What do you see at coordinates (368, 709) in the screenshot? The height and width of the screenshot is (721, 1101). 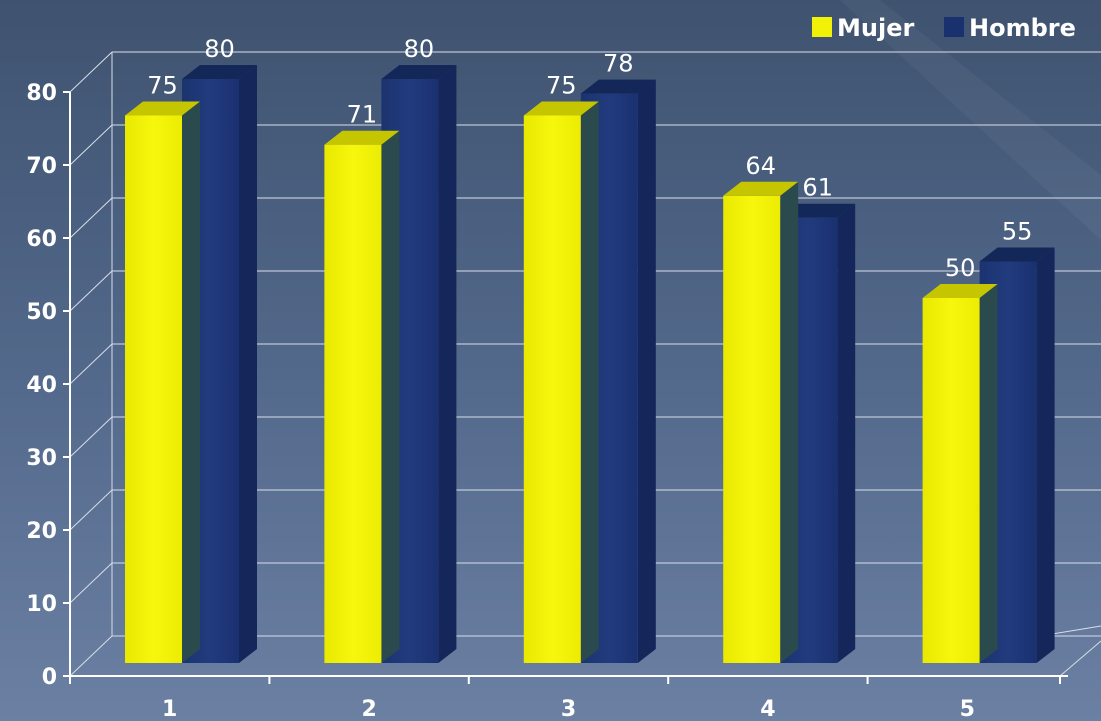 I see `x-tick-label: 2` at bounding box center [368, 709].